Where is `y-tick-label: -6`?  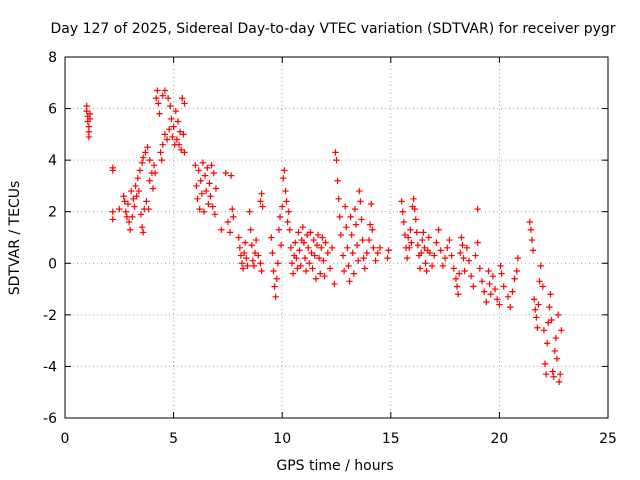 y-tick-label: -6 is located at coordinates (50, 419).